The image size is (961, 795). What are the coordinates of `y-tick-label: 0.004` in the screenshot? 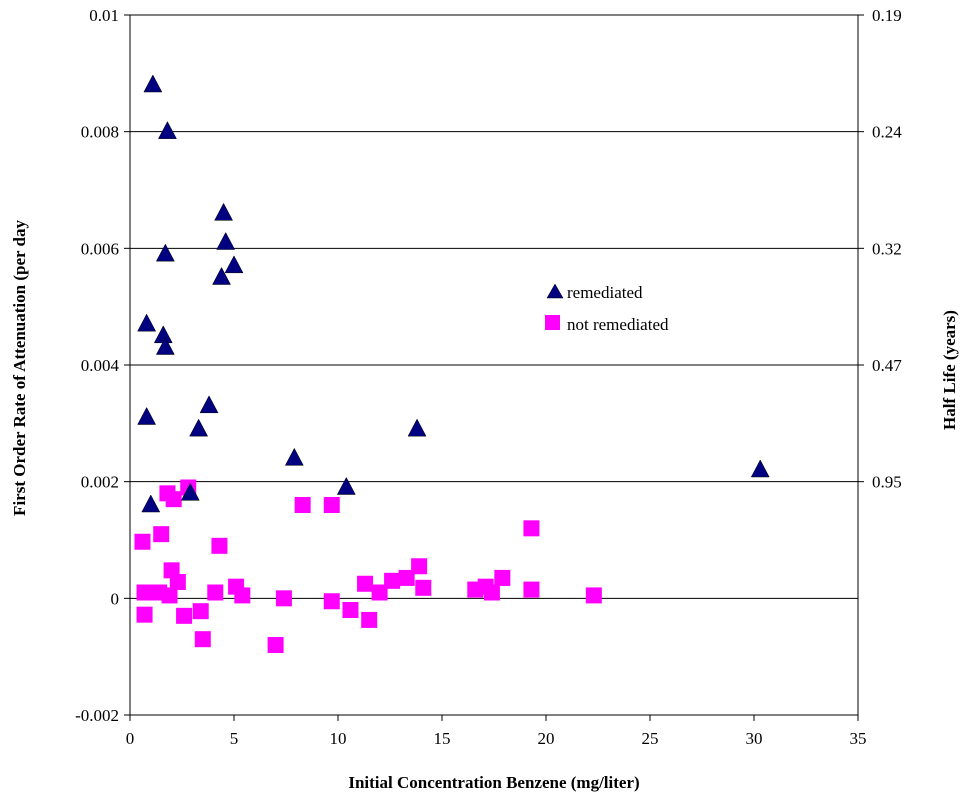 It's located at (100, 365).